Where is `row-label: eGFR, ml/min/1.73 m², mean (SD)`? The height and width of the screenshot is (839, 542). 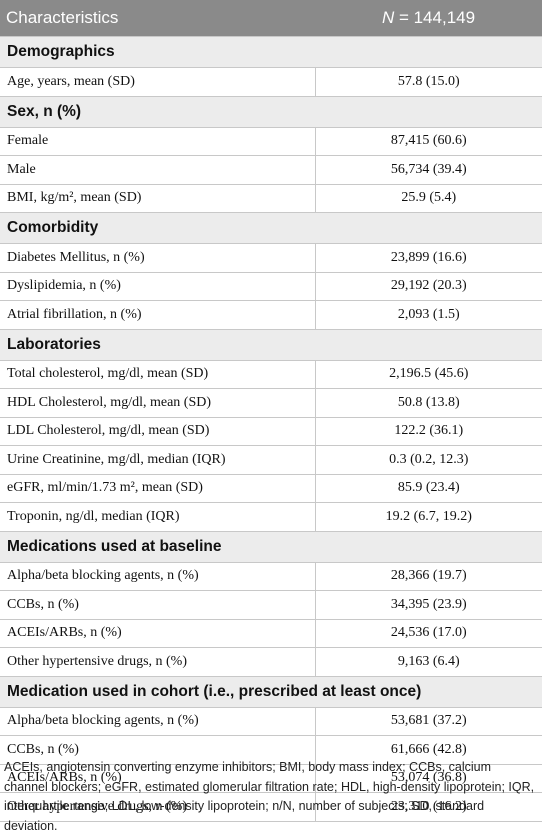
row-label: eGFR, ml/min/1.73 m², mean (SD) is located at coordinates (157, 488).